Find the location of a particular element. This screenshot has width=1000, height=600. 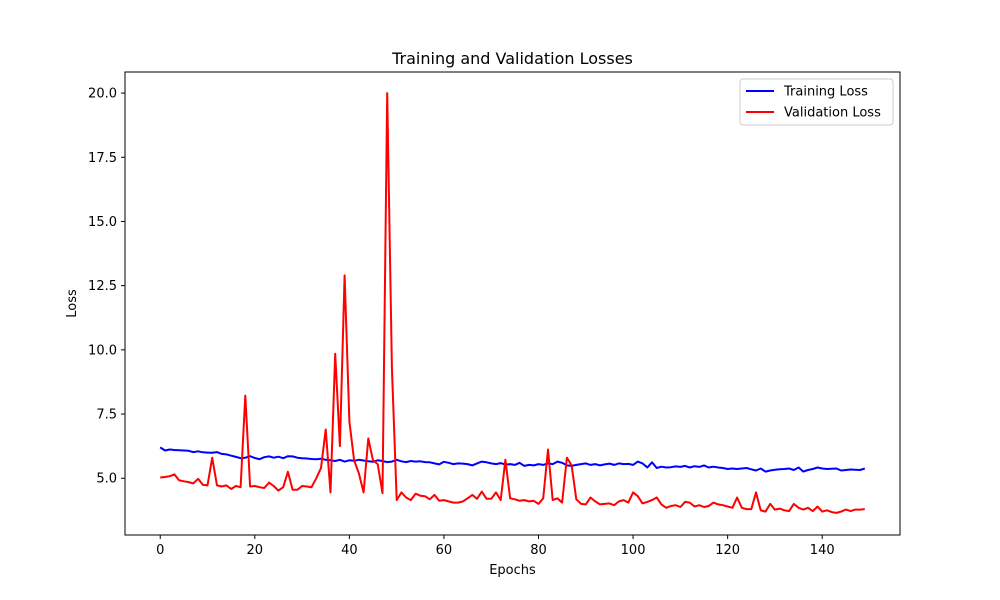

legend-box is located at coordinates (816, 102).